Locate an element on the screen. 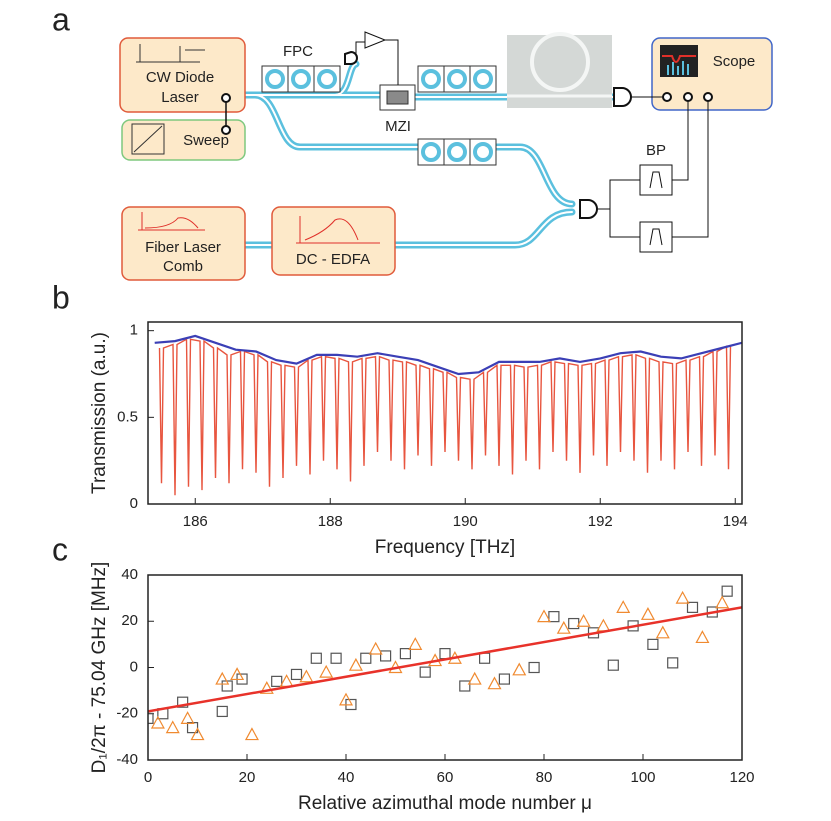 Image resolution: width=831 pixels, height=821 pixels. x-tick-label: 20 is located at coordinates (247, 777).